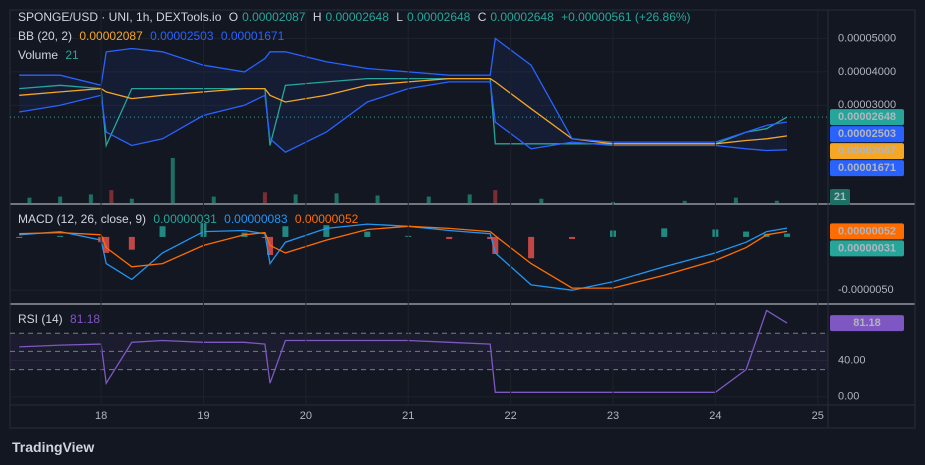 The image size is (925, 465). I want to click on legend-value: 0.00002087, so click(111, 36).